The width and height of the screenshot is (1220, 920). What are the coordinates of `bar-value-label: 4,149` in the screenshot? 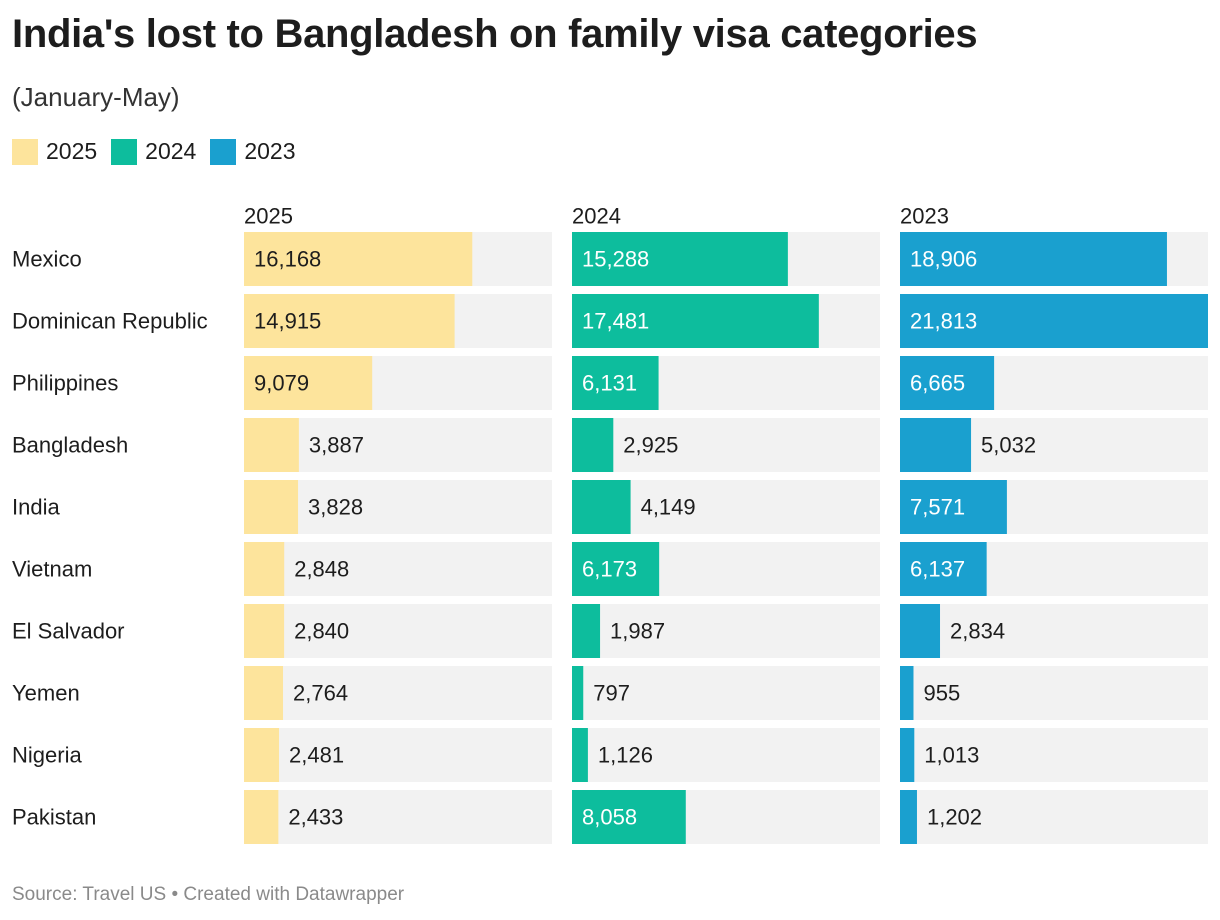 It's located at (668, 507).